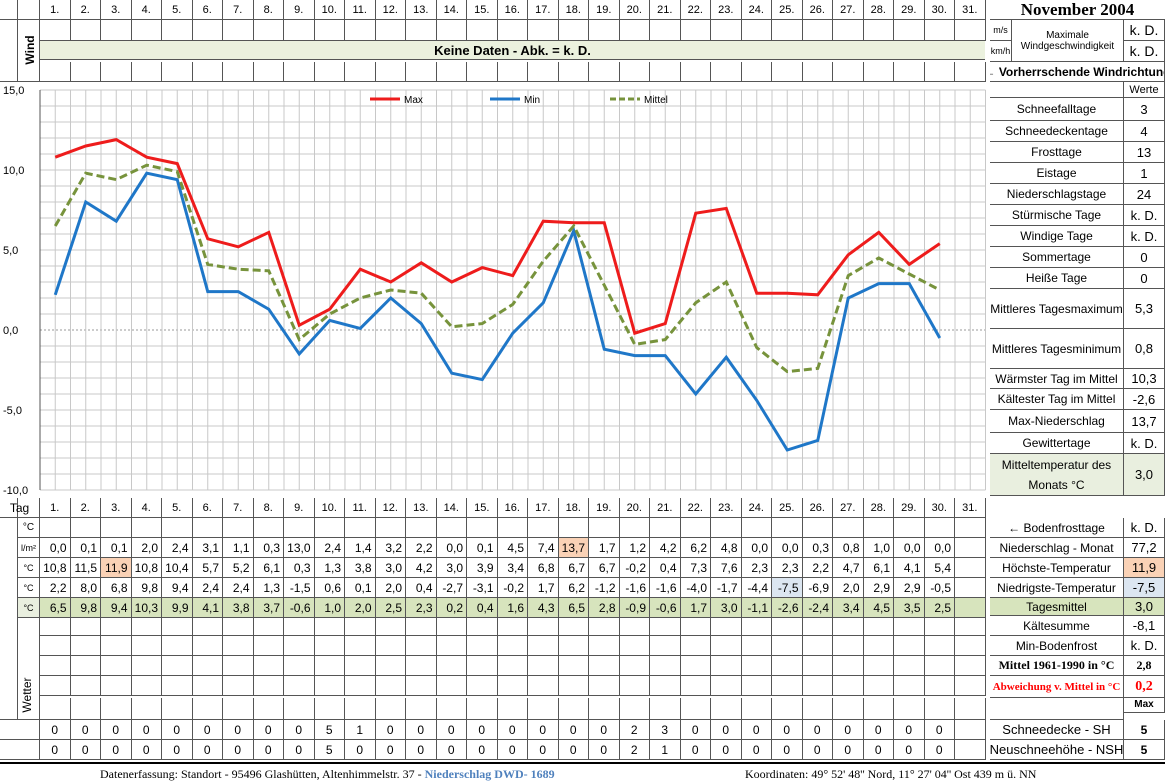 This screenshot has height=784, width=1165. I want to click on wind-side, so click(9, 51).